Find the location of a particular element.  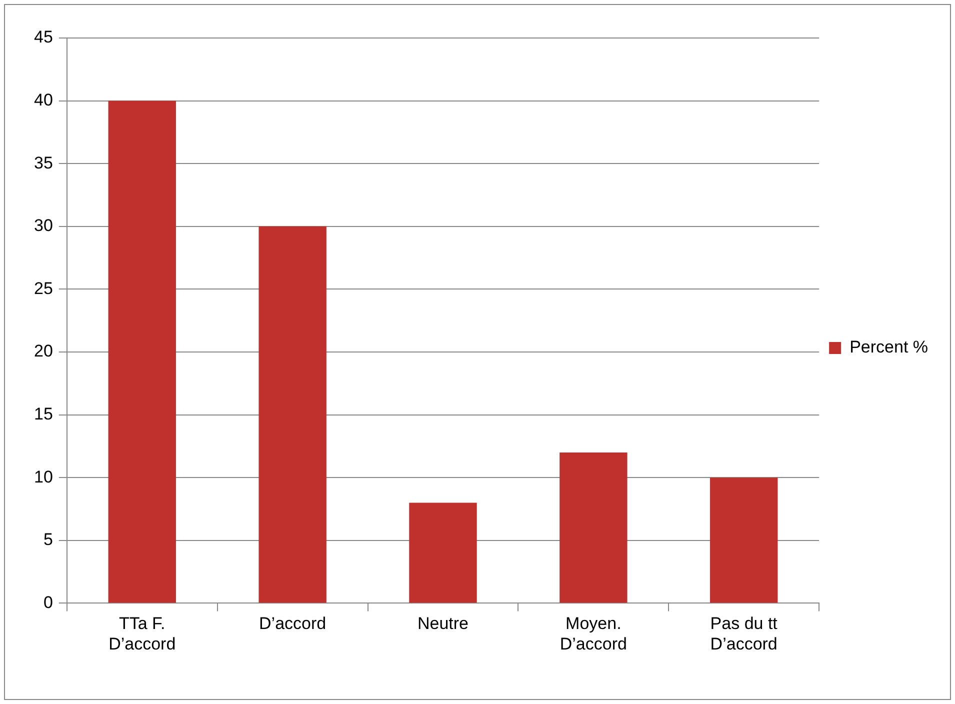

y-tick-label: 40 is located at coordinates (43, 100).